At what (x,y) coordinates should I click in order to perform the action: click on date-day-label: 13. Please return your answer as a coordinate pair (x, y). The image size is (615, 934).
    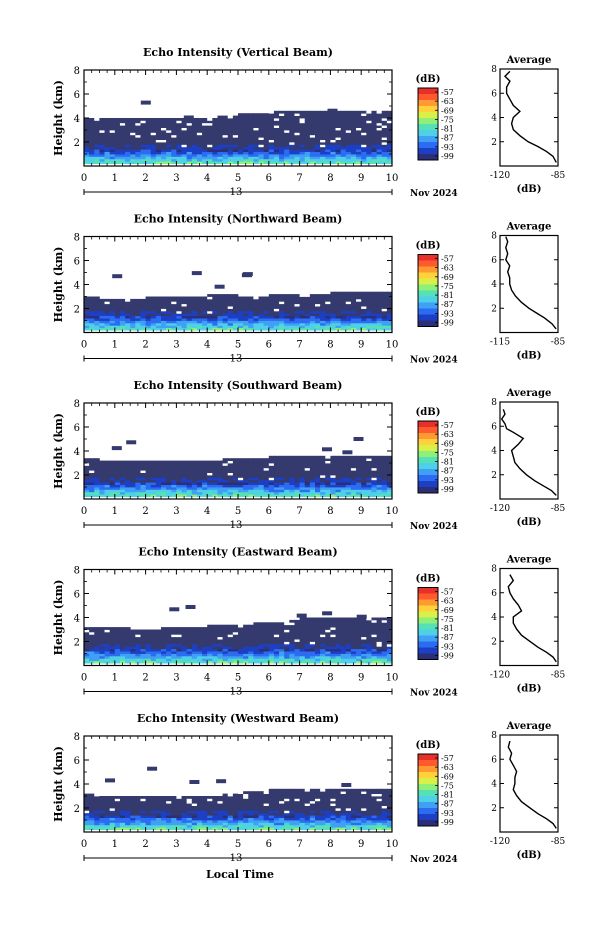
    Looking at the image, I should click on (236, 692).